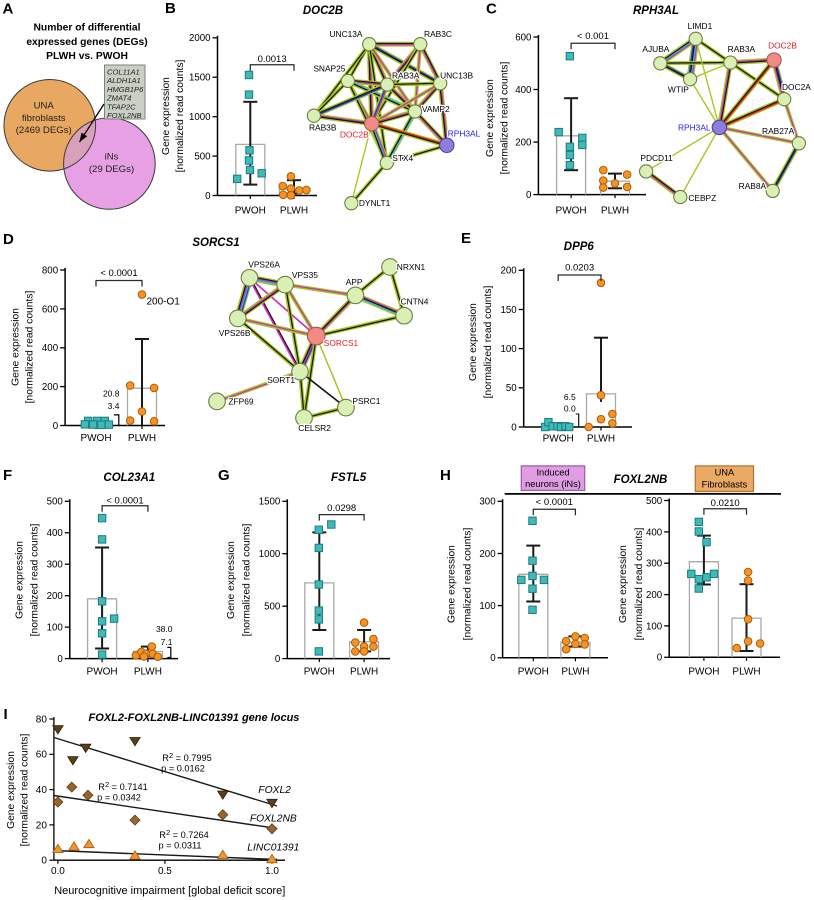  I want to click on svg-text: 0.0203, so click(579, 268).